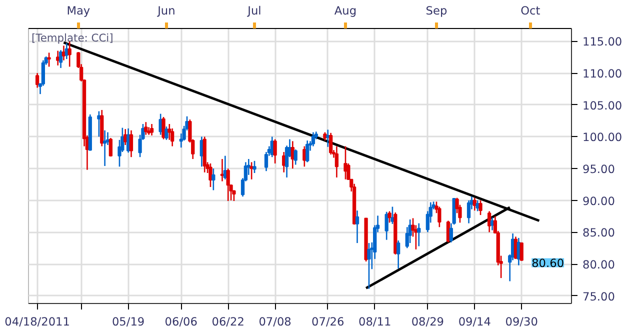 This screenshot has width=625, height=331. Describe the element at coordinates (530, 11) in the screenshot. I see `x2-tick-label: Oct` at that location.